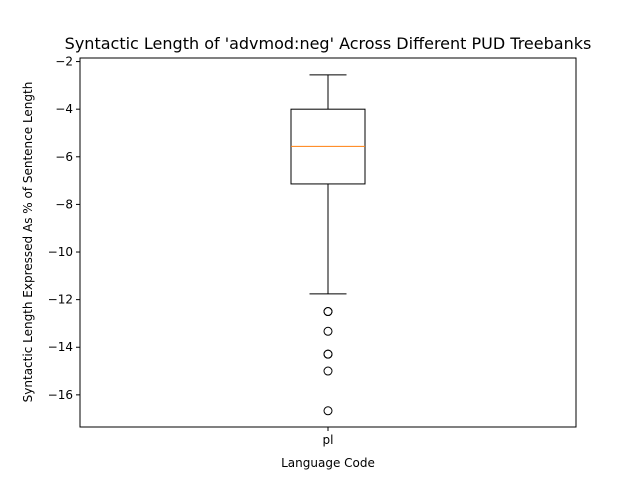  Describe the element at coordinates (64, 228) in the screenshot. I see `y-axis: −2 −4 −6 −8 −10 −12 −14 −16` at that location.